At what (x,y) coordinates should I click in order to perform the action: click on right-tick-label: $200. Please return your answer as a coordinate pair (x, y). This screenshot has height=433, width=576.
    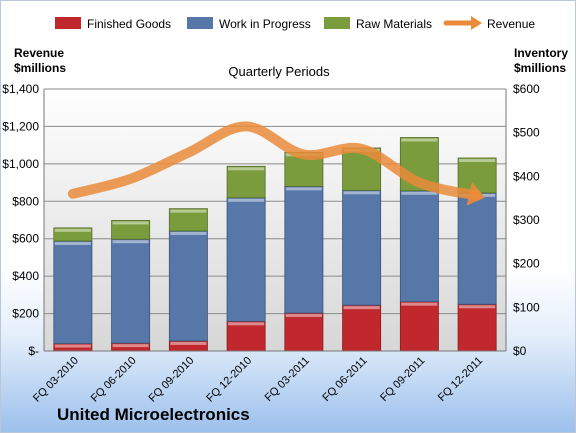
    Looking at the image, I should click on (526, 264).